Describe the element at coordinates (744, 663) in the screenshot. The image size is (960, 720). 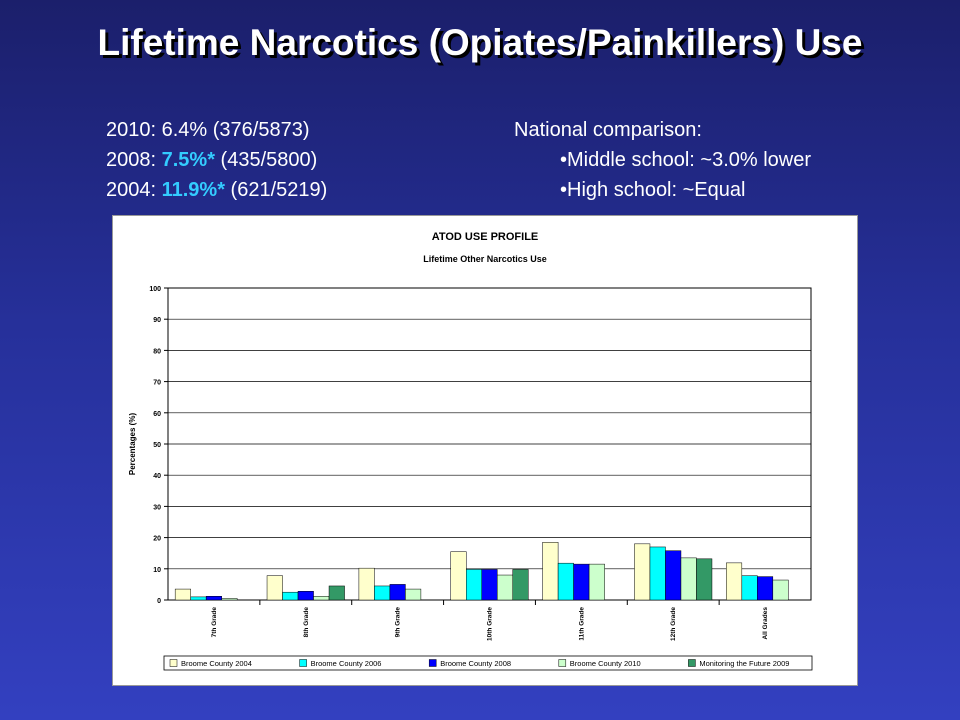
I see `legend-label: Monitoring the Future 2009` at that location.